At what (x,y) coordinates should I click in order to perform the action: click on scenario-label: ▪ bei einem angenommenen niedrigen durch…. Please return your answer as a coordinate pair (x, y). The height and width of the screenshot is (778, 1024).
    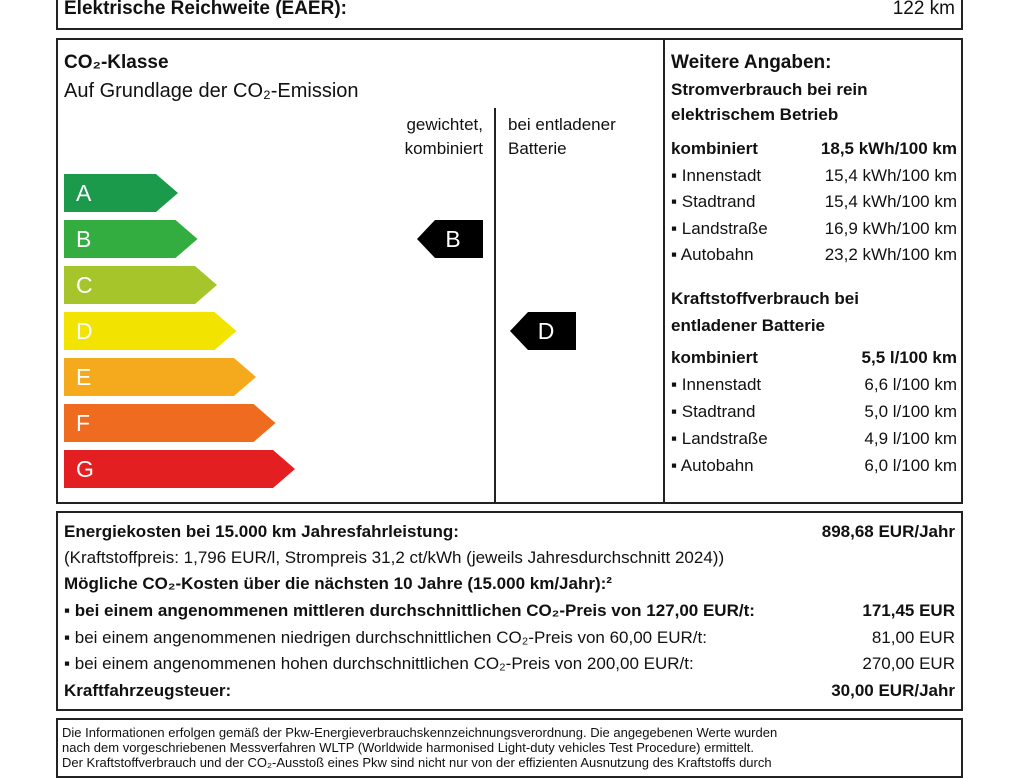
    Looking at the image, I should click on (385, 637).